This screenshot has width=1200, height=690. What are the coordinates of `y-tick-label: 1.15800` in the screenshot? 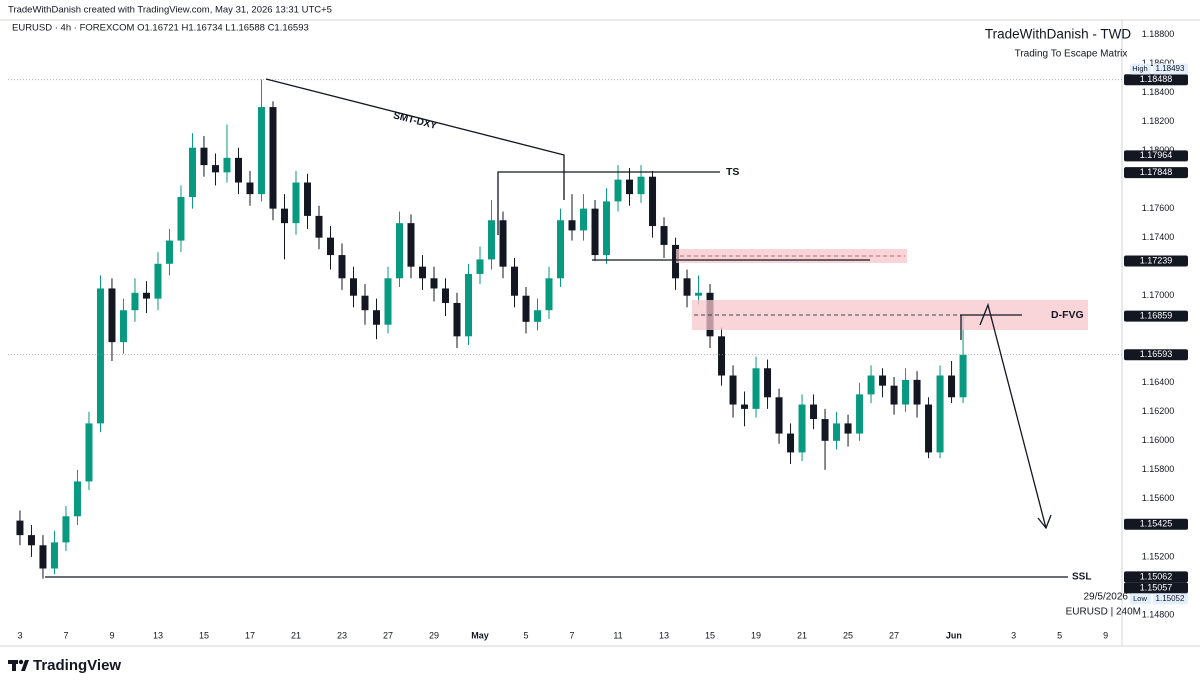 It's located at (1158, 469).